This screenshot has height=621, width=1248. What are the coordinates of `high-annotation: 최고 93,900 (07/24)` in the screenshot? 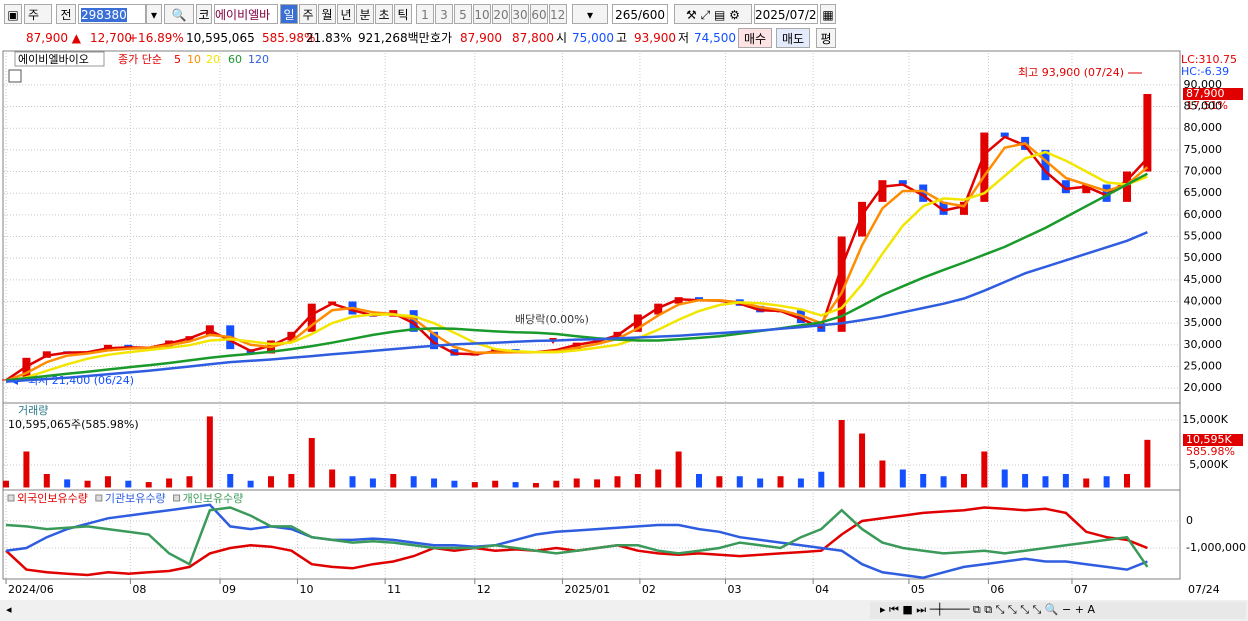 It's located at (1071, 72).